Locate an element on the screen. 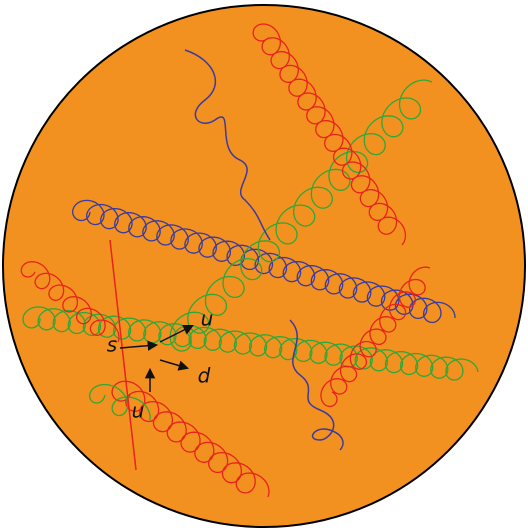  quark-line is located at coordinates (123, 355).